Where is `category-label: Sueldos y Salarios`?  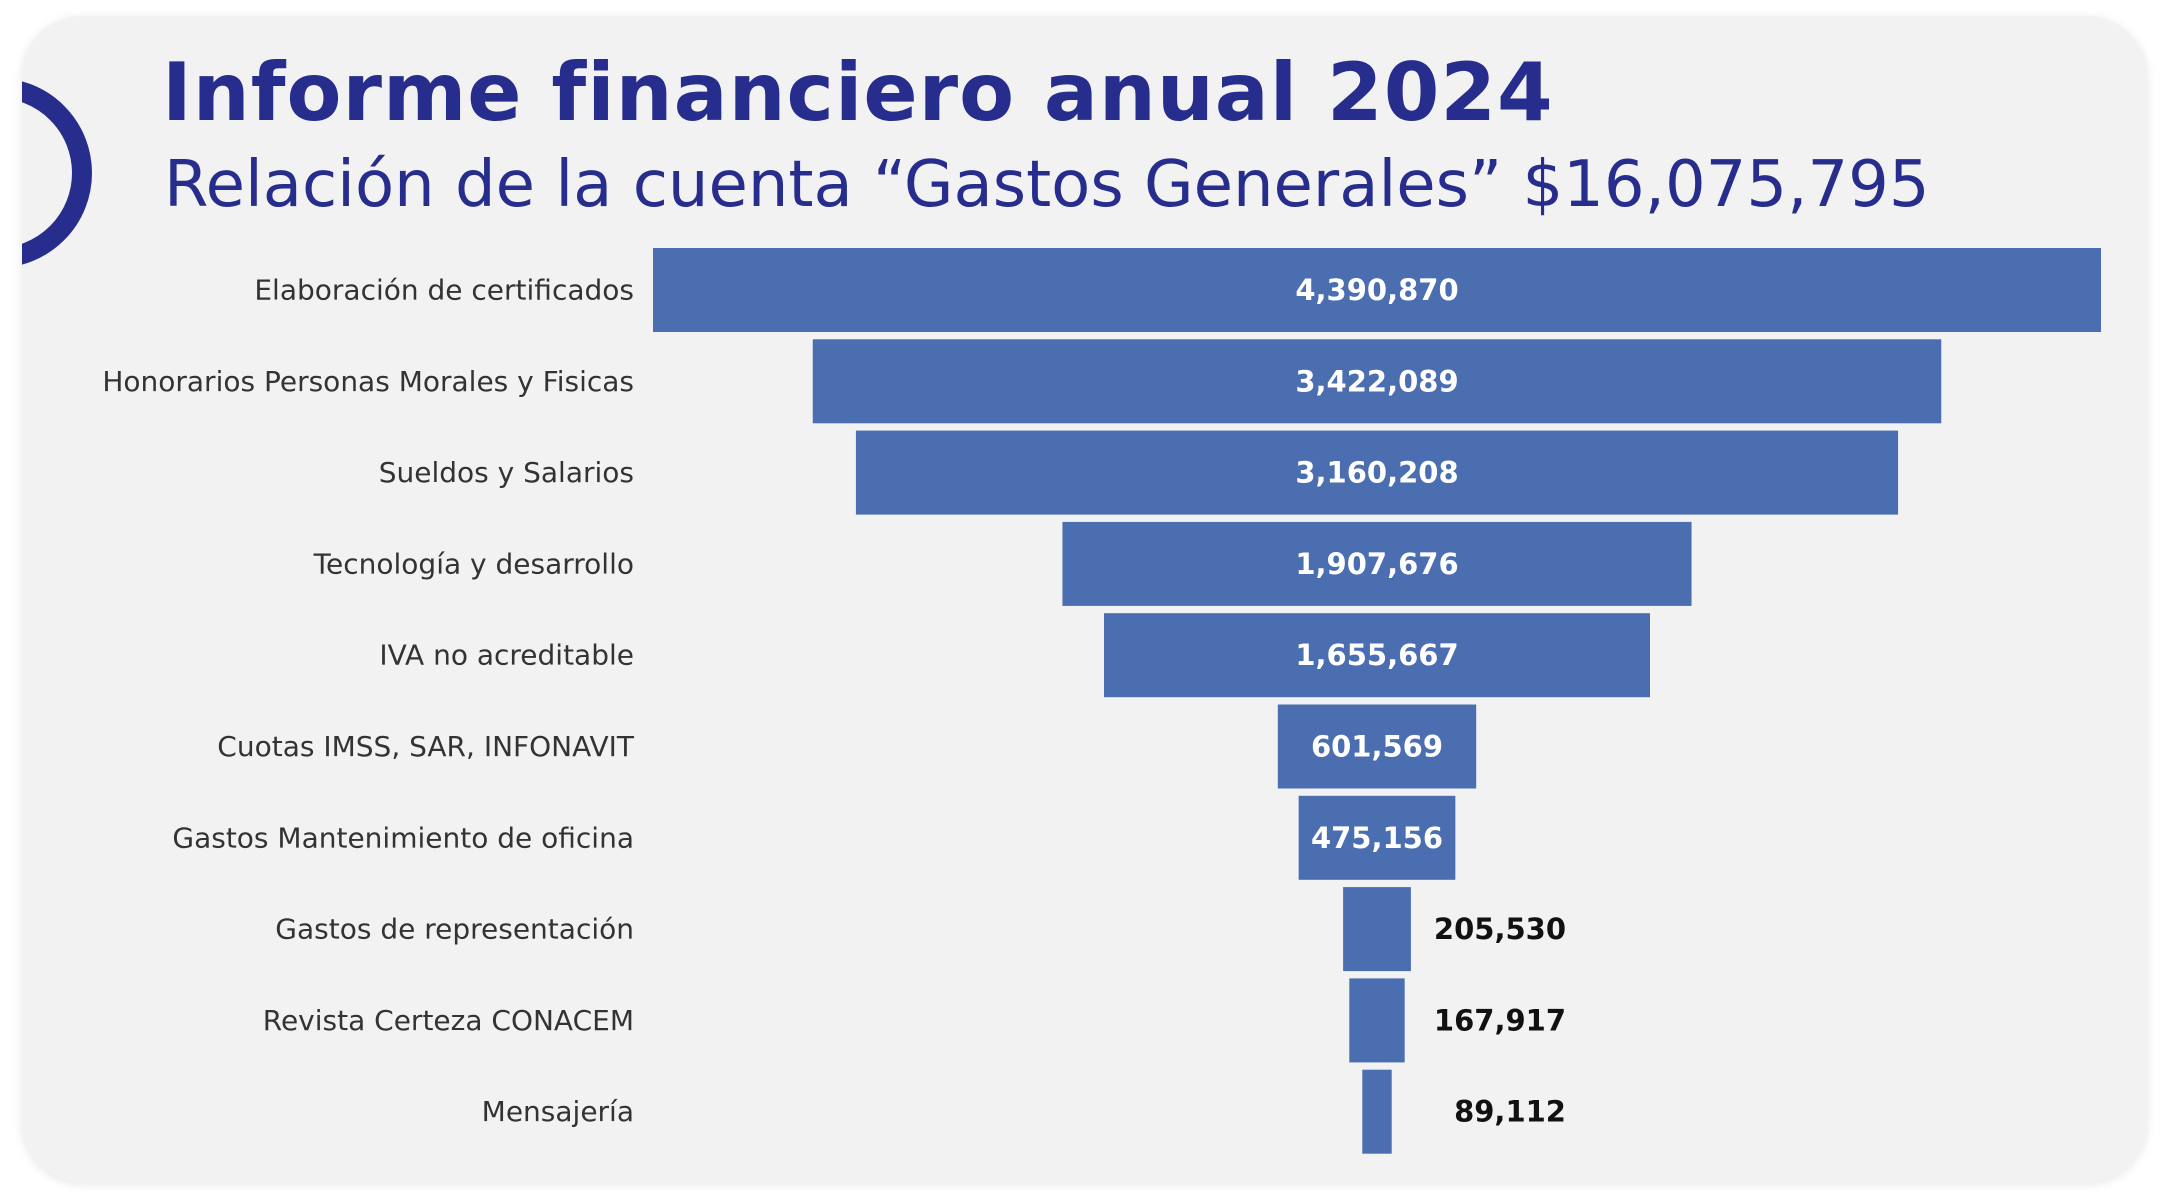 category-label: Sueldos y Salarios is located at coordinates (506, 472).